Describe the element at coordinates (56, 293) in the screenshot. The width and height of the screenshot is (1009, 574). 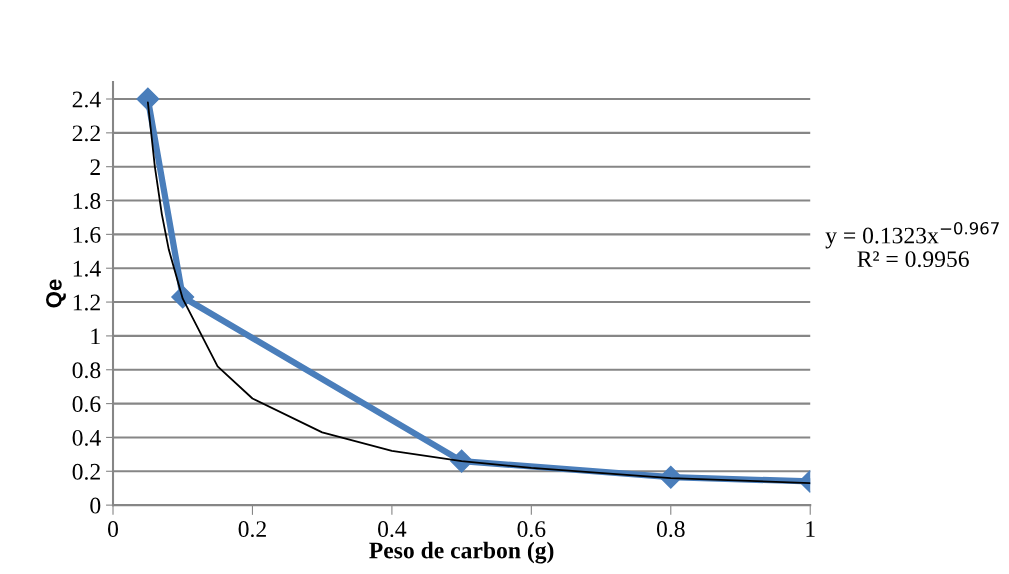
I see `y-axis-title: Qe` at that location.